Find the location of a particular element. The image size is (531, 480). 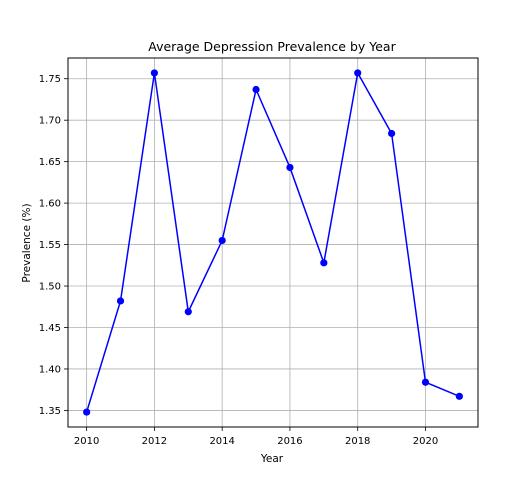

x-tick-label: 2018 is located at coordinates (357, 441).